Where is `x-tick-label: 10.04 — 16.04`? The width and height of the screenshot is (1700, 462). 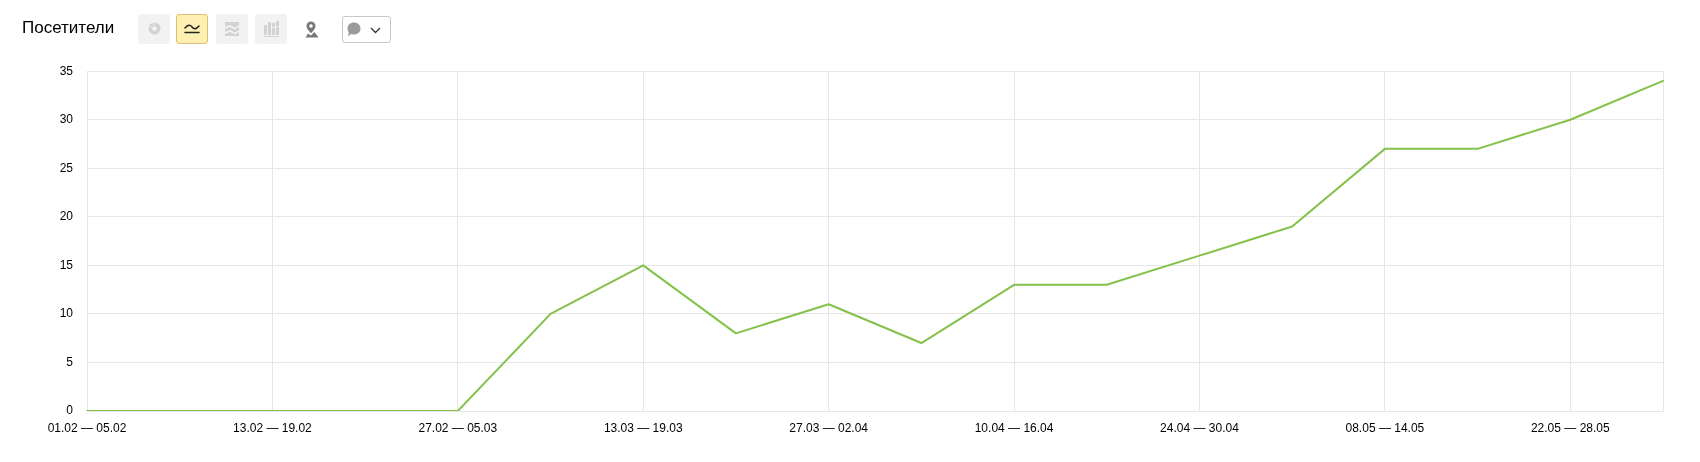
x-tick-label: 10.04 — 16.04 is located at coordinates (1014, 427).